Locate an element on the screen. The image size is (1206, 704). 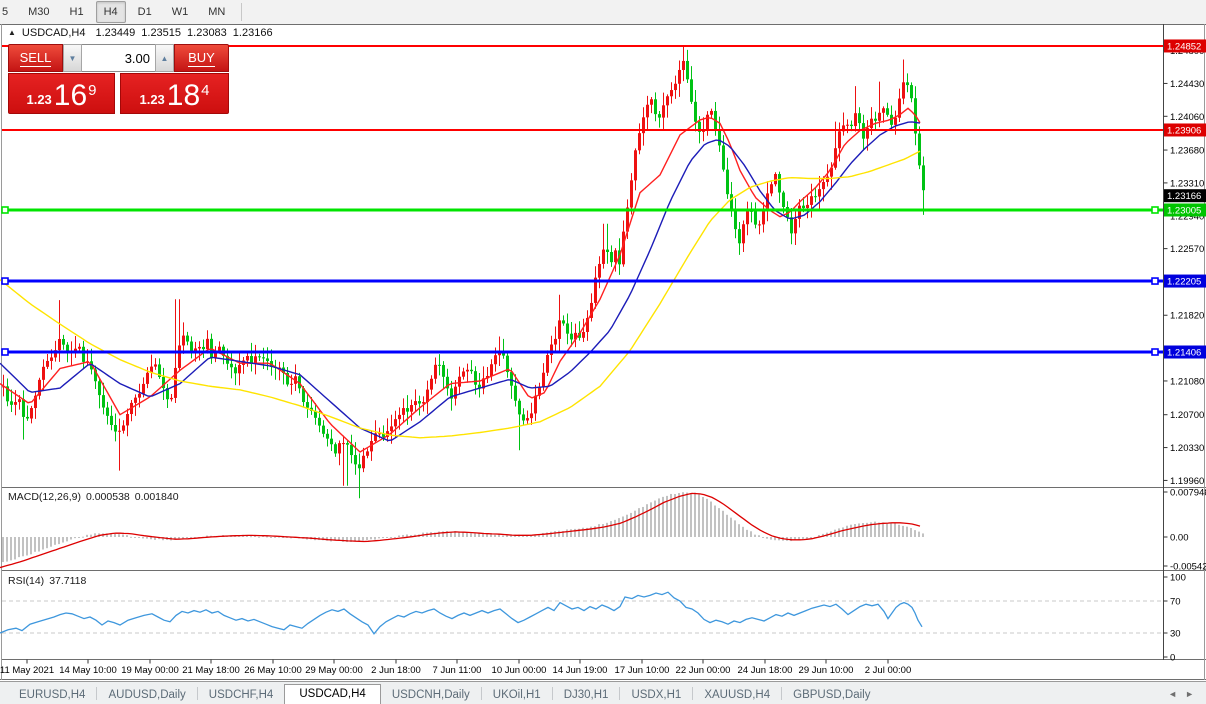
toolbar-separator is located at coordinates (242, 12).